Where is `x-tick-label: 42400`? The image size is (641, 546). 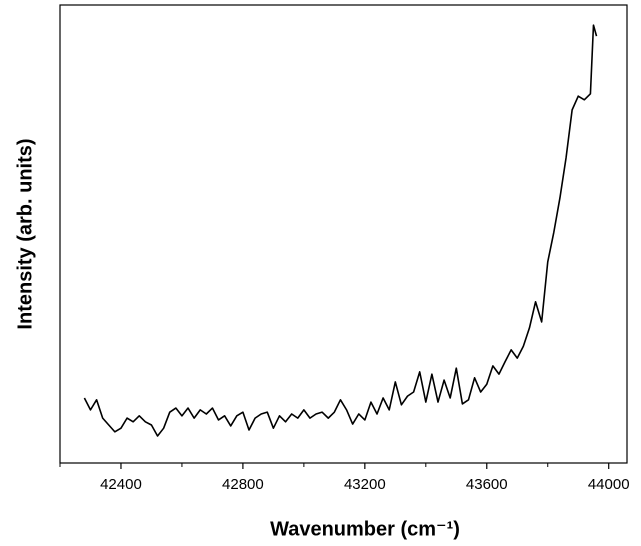
x-tick-label: 42400 is located at coordinates (121, 484).